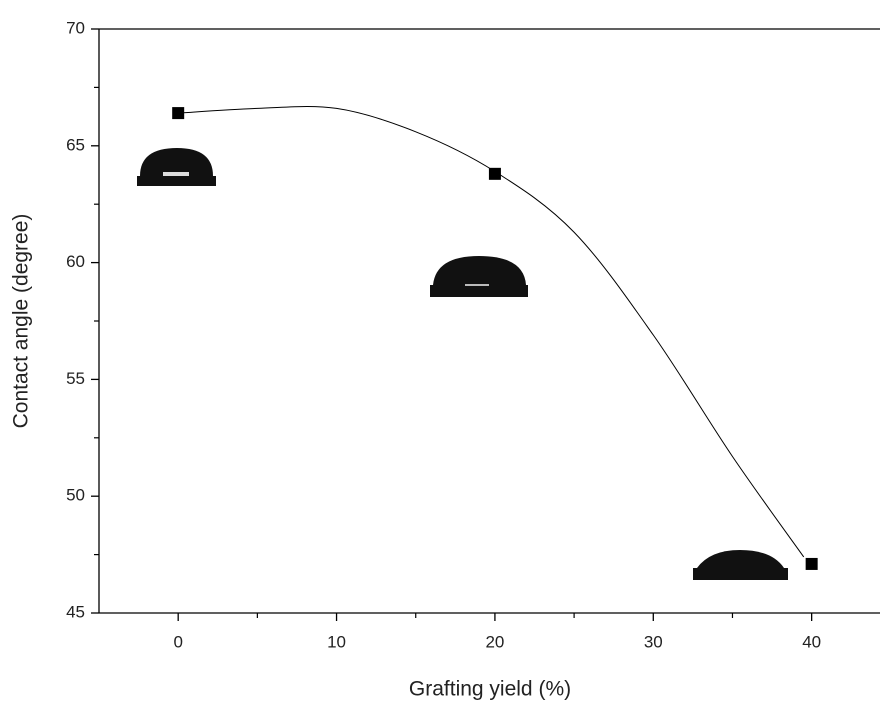 The height and width of the screenshot is (701, 880). What do you see at coordinates (336, 641) in the screenshot?
I see `x-tick-label: 10` at bounding box center [336, 641].